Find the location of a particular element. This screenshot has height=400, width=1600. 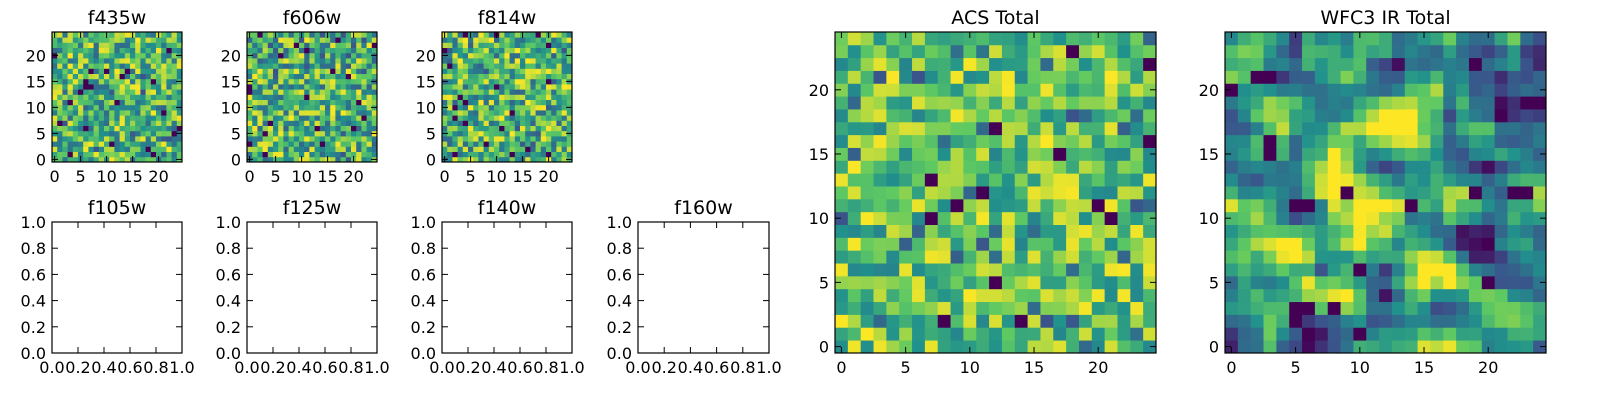

f814w-cells is located at coordinates (507, 97).